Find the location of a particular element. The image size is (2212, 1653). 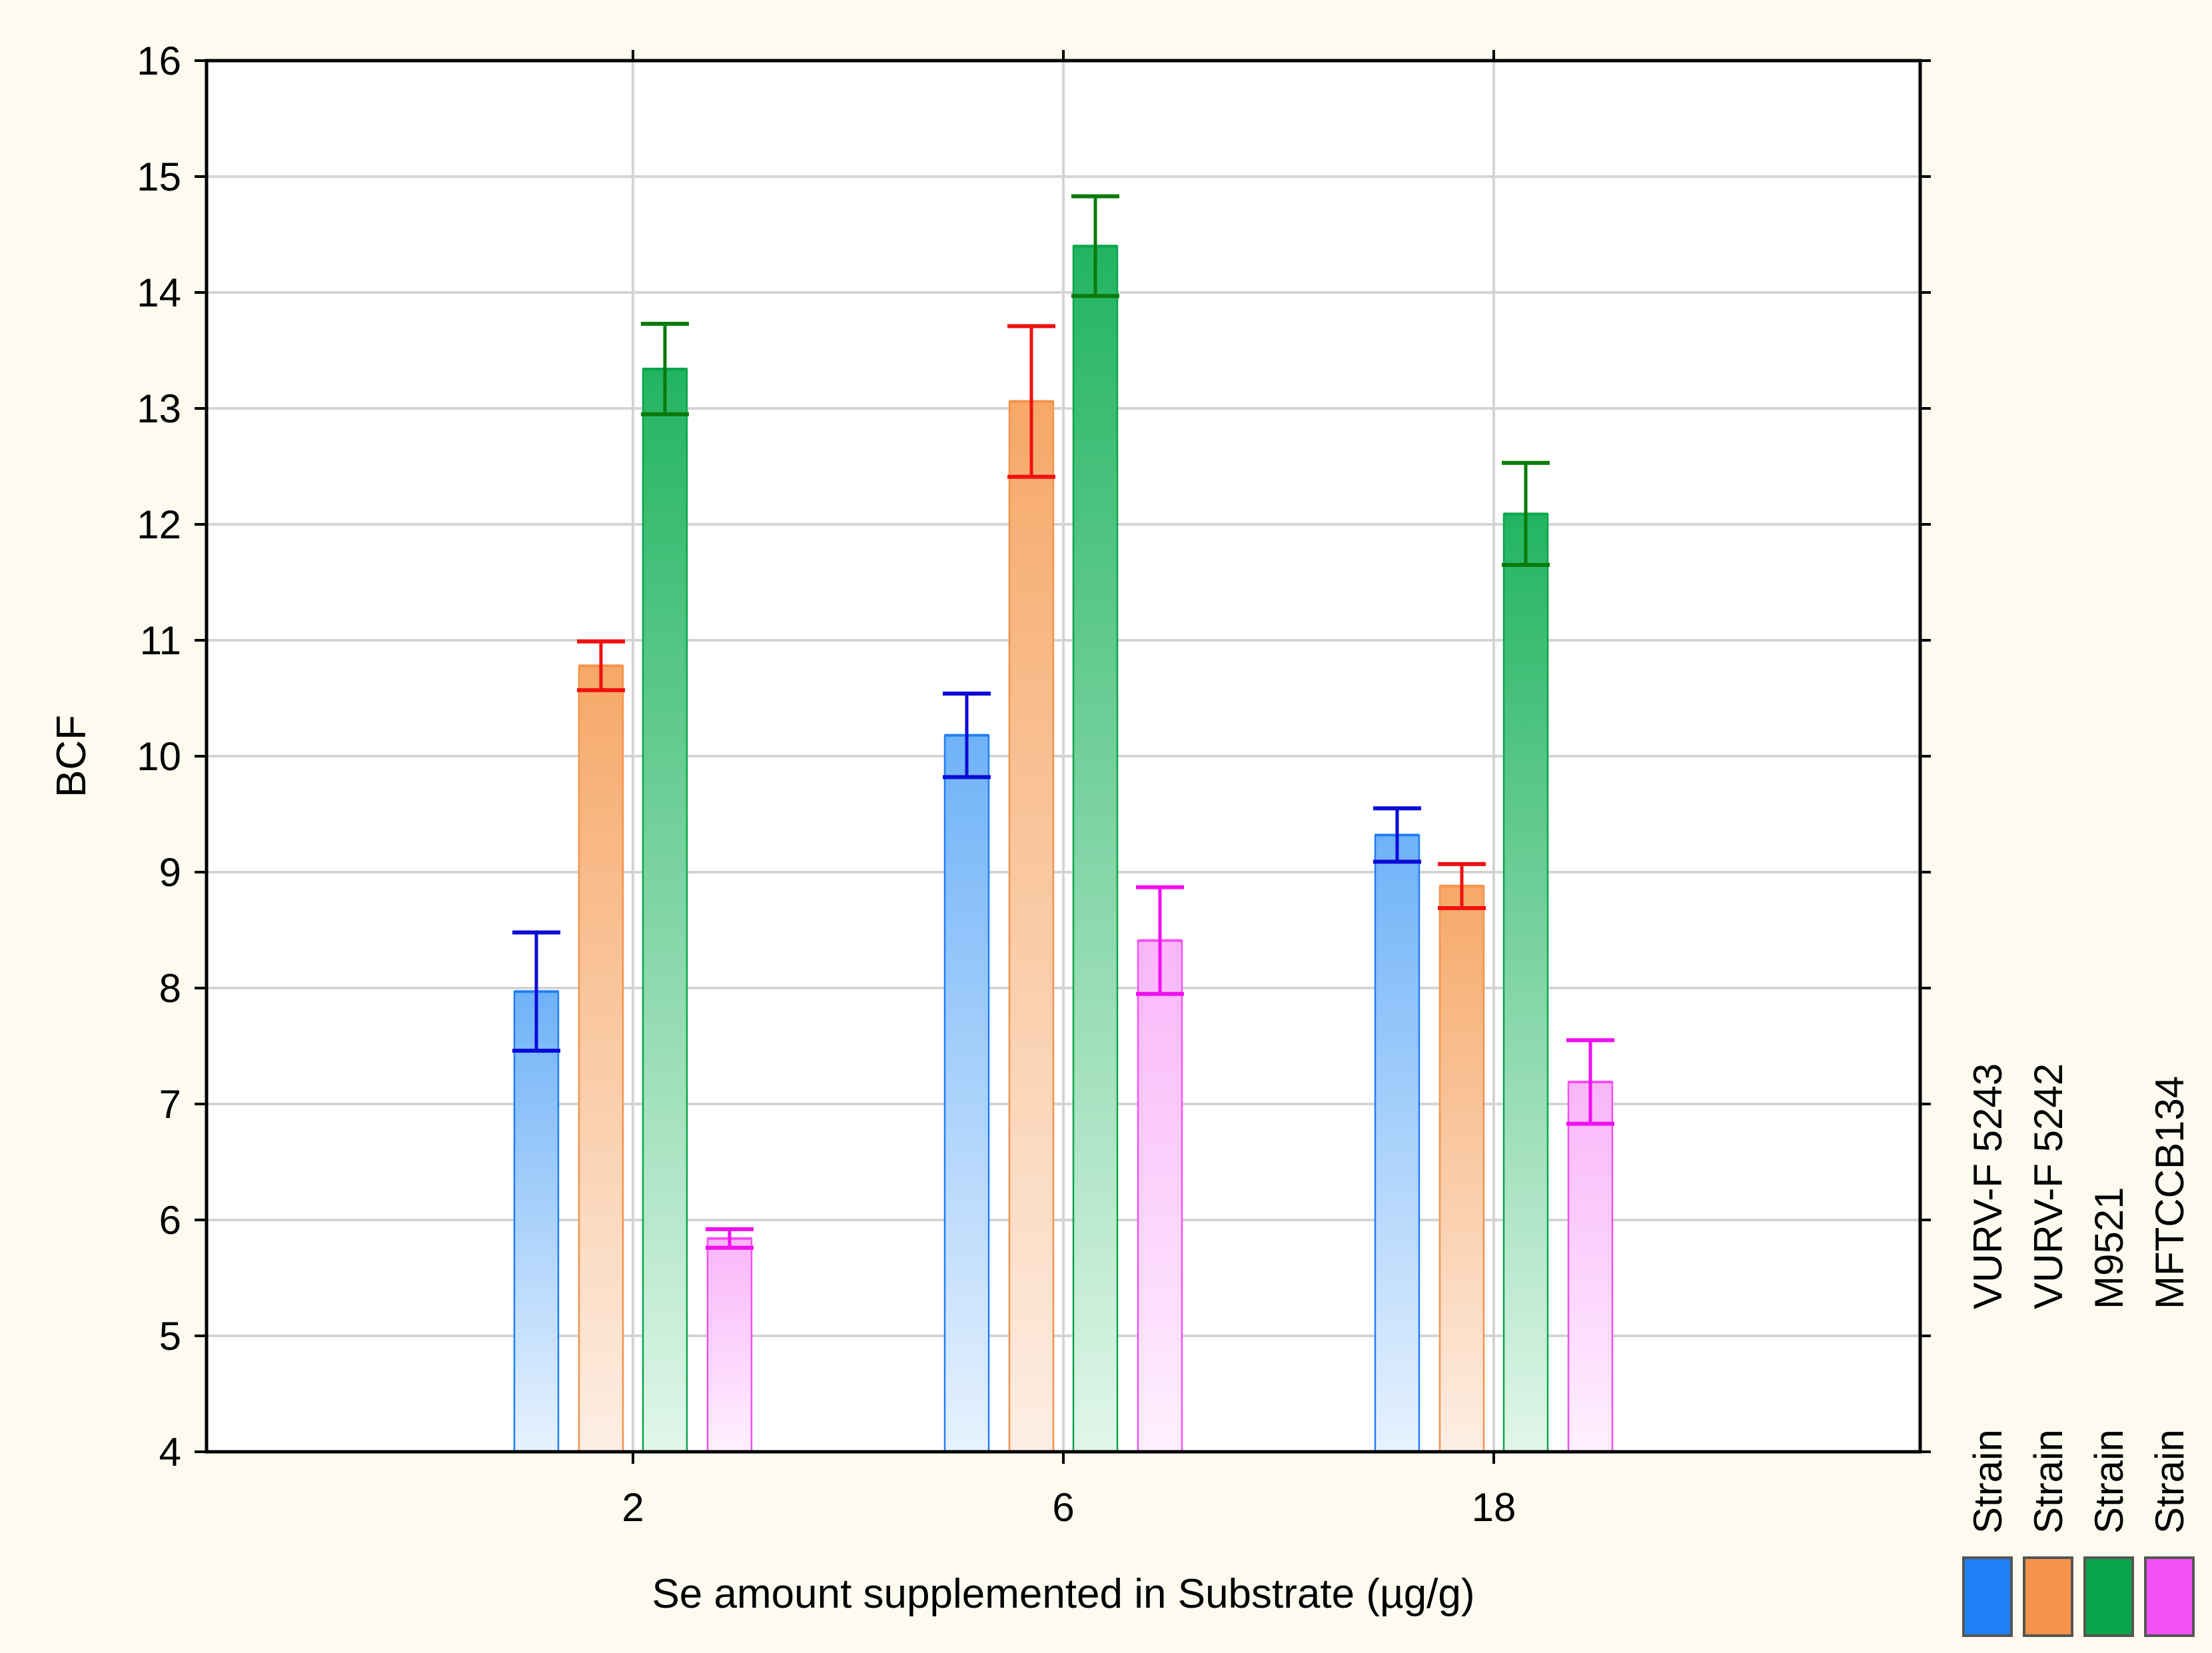

y-axis-title: BCF is located at coordinates (72, 756).